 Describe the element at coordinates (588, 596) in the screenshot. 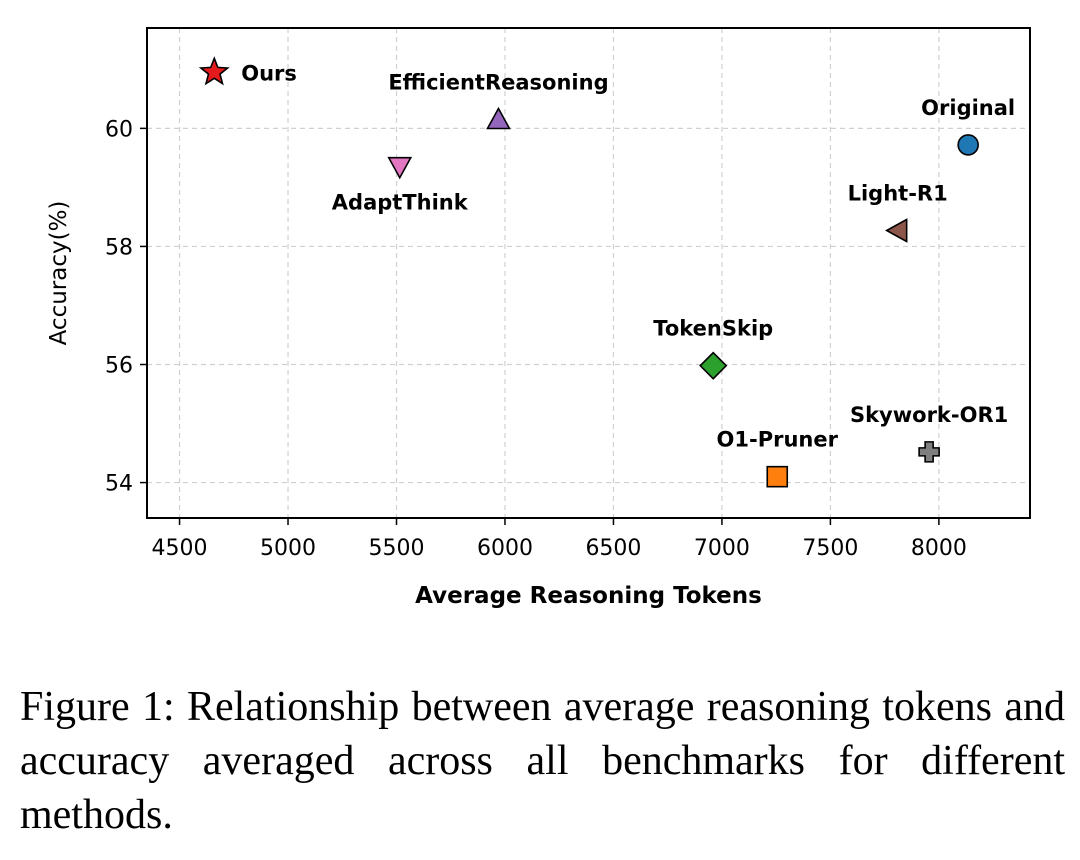

I see `x-axis-label: Average Reasoning Tokens` at that location.